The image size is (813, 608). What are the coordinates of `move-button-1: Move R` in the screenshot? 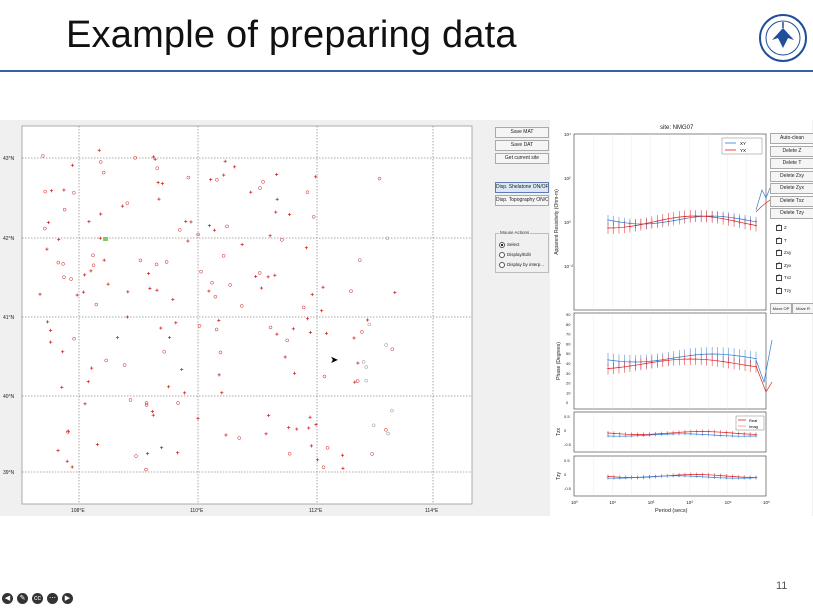 It's located at (802, 308).